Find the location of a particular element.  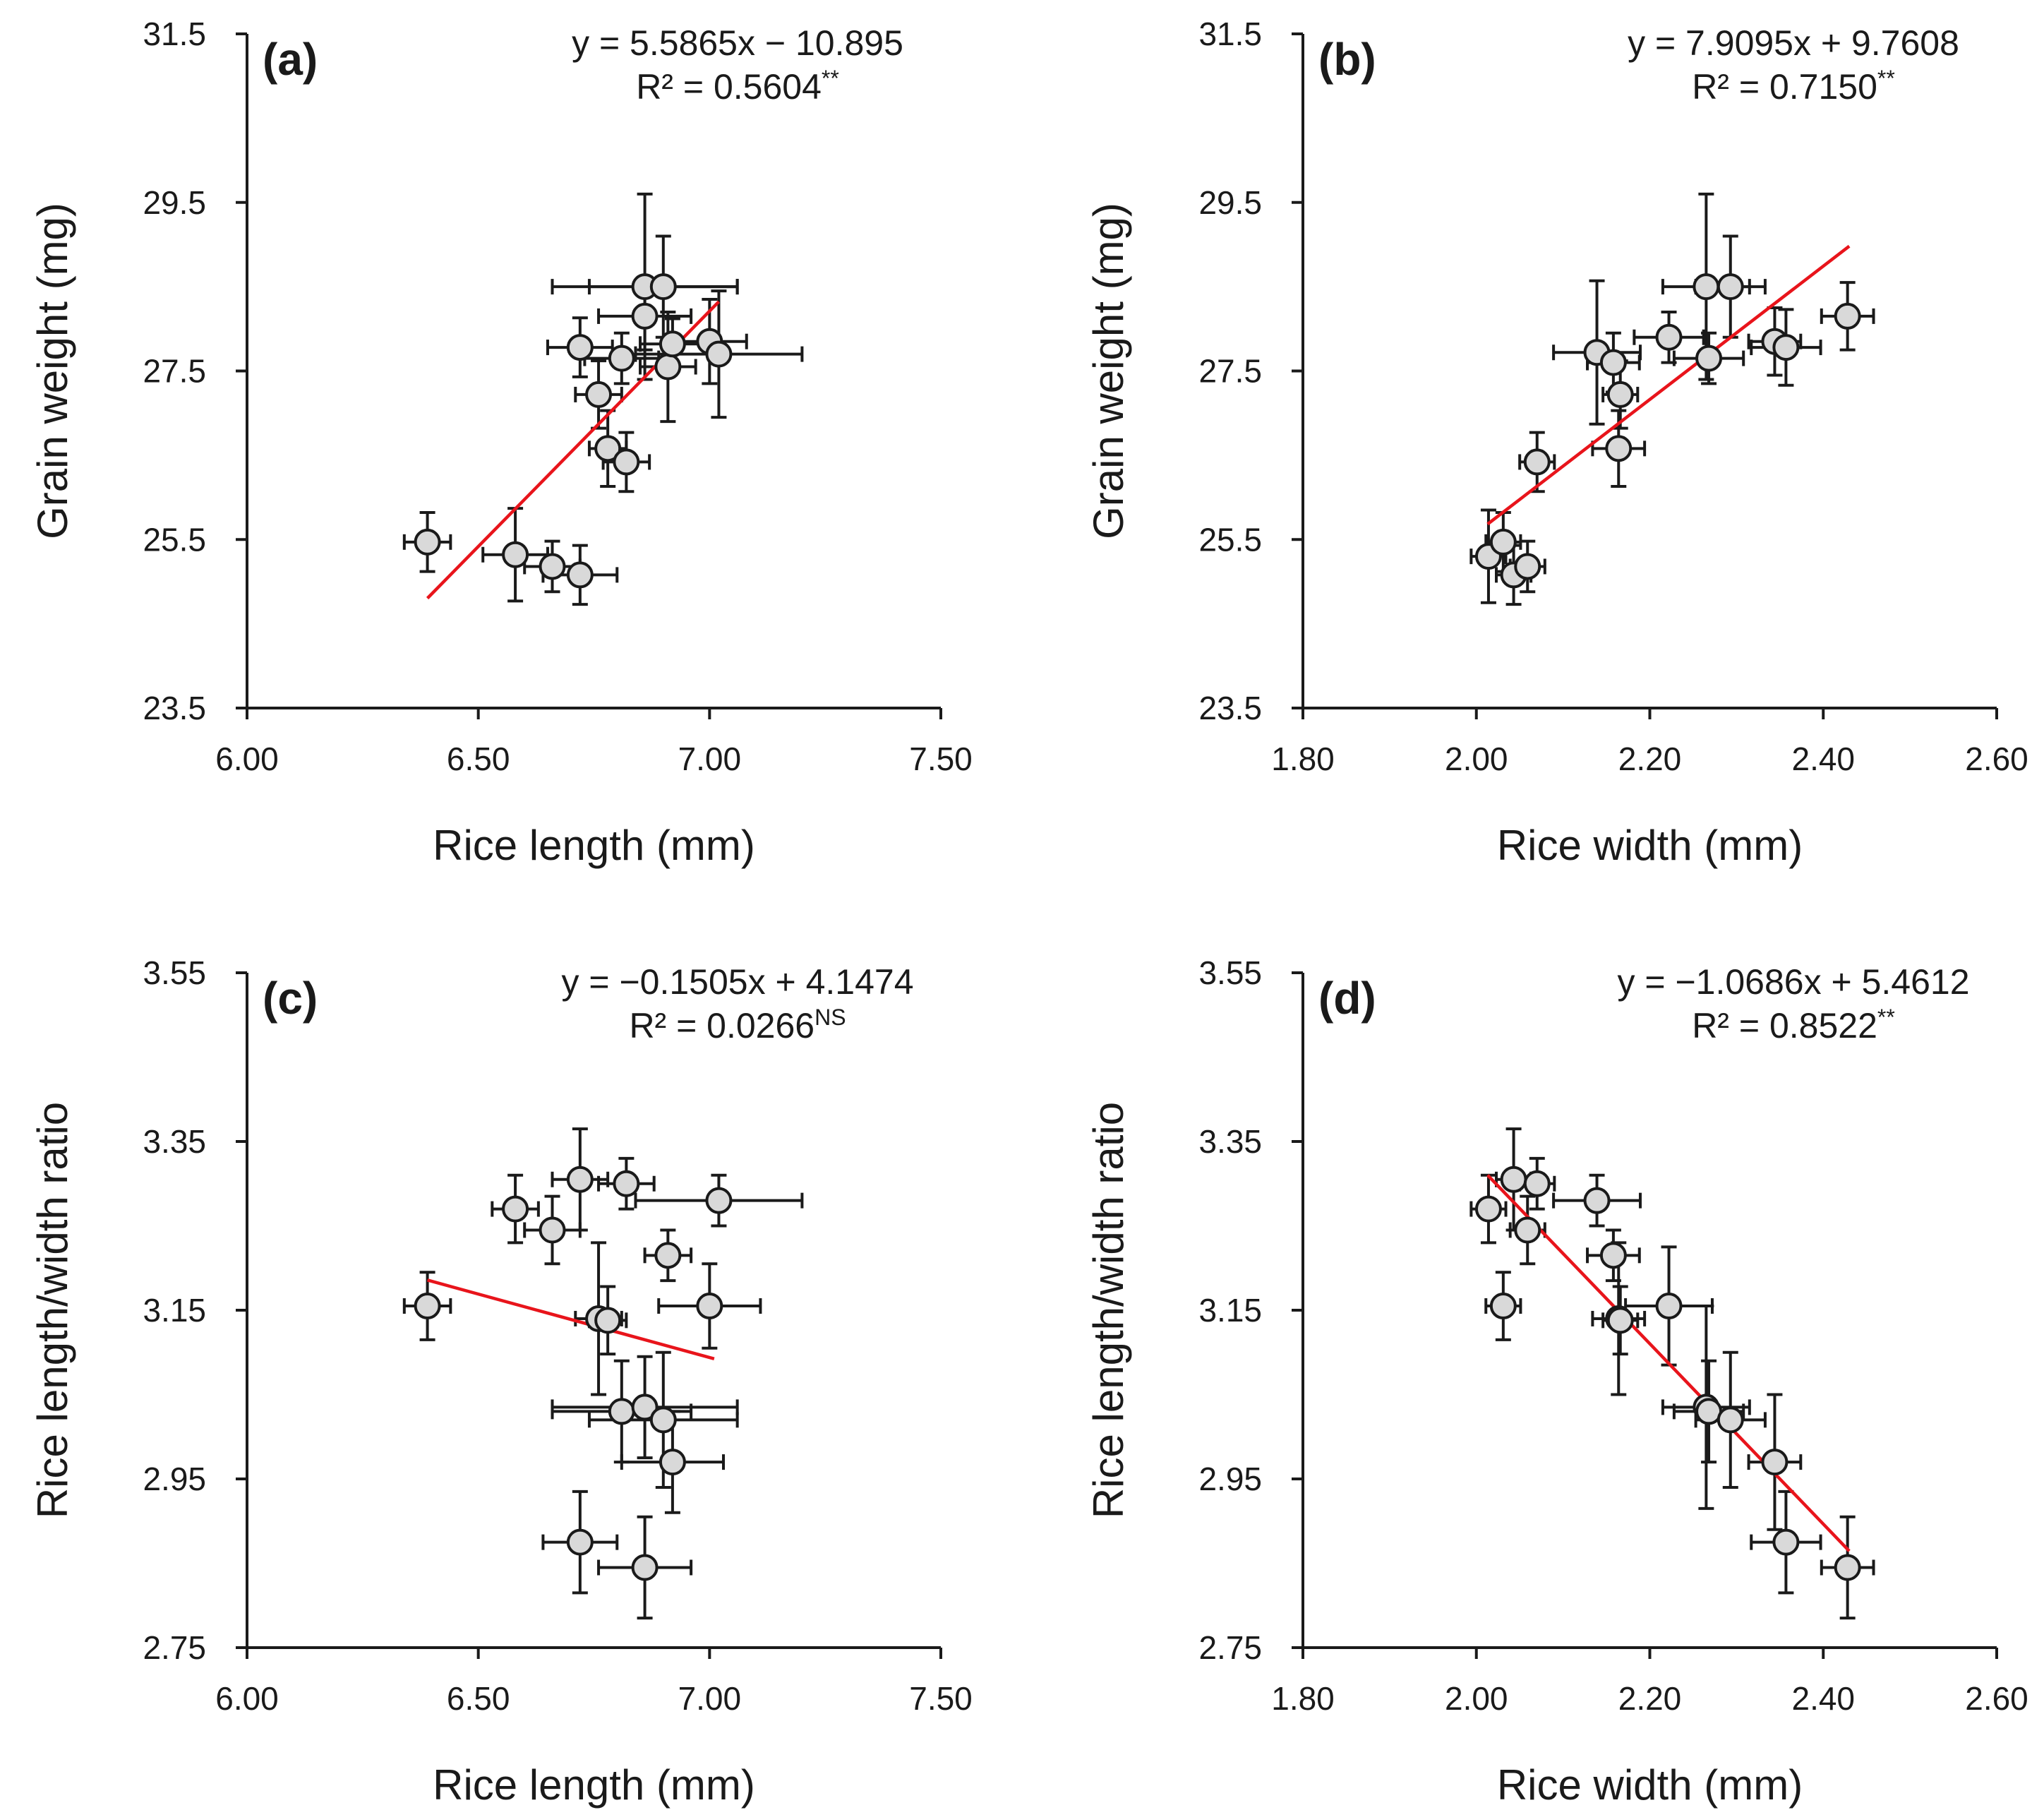

r-squared-text: R² = 0.8522** is located at coordinates (1793, 1025).